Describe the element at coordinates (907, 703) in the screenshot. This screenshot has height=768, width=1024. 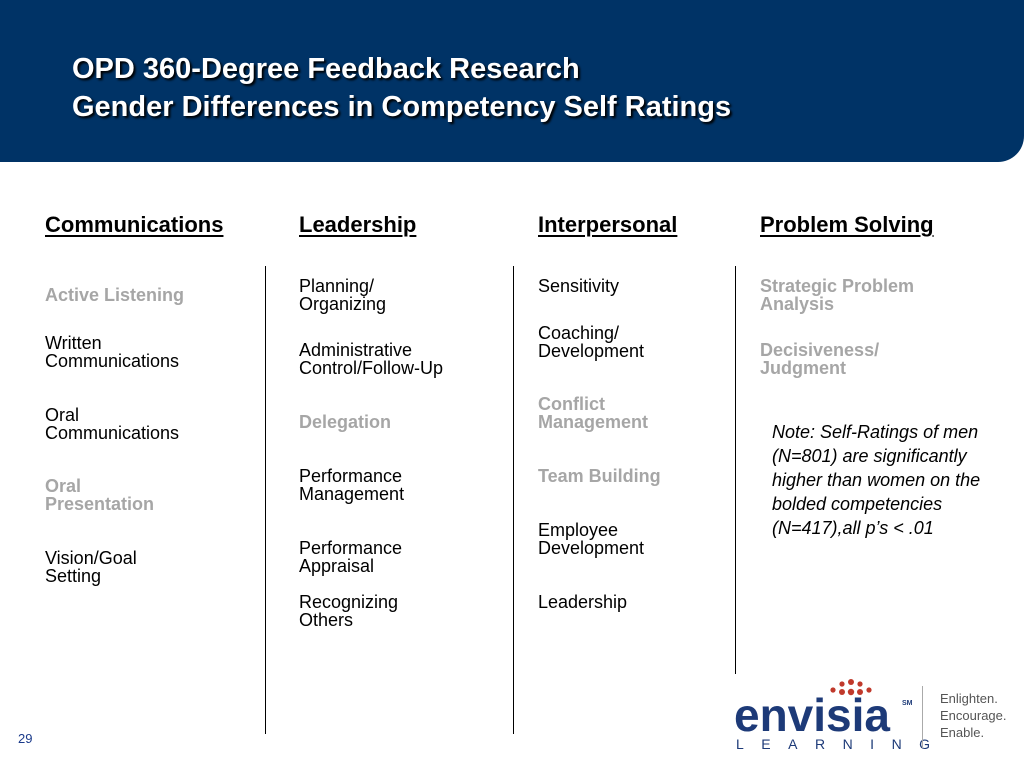
I see `logo-service-mark: SM` at that location.